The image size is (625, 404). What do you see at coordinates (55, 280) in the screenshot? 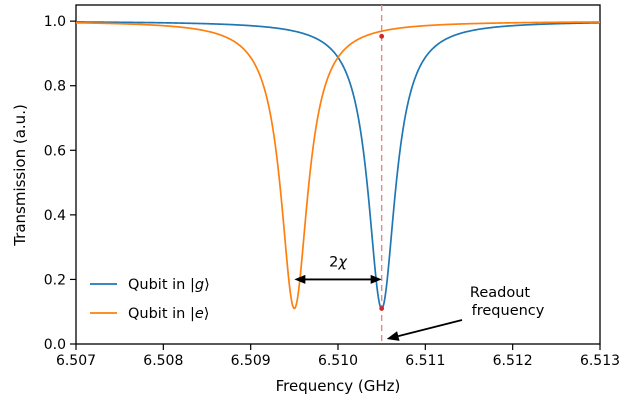
I see `y-tick-label: 0.2` at bounding box center [55, 280].